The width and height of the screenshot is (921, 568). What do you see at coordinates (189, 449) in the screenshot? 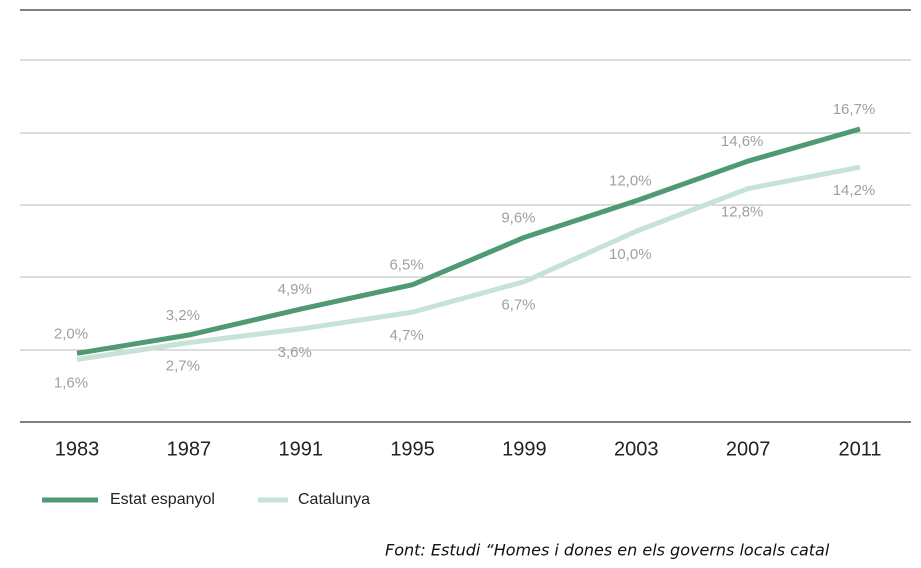
I see `x-tick-label: 1987` at bounding box center [189, 449].